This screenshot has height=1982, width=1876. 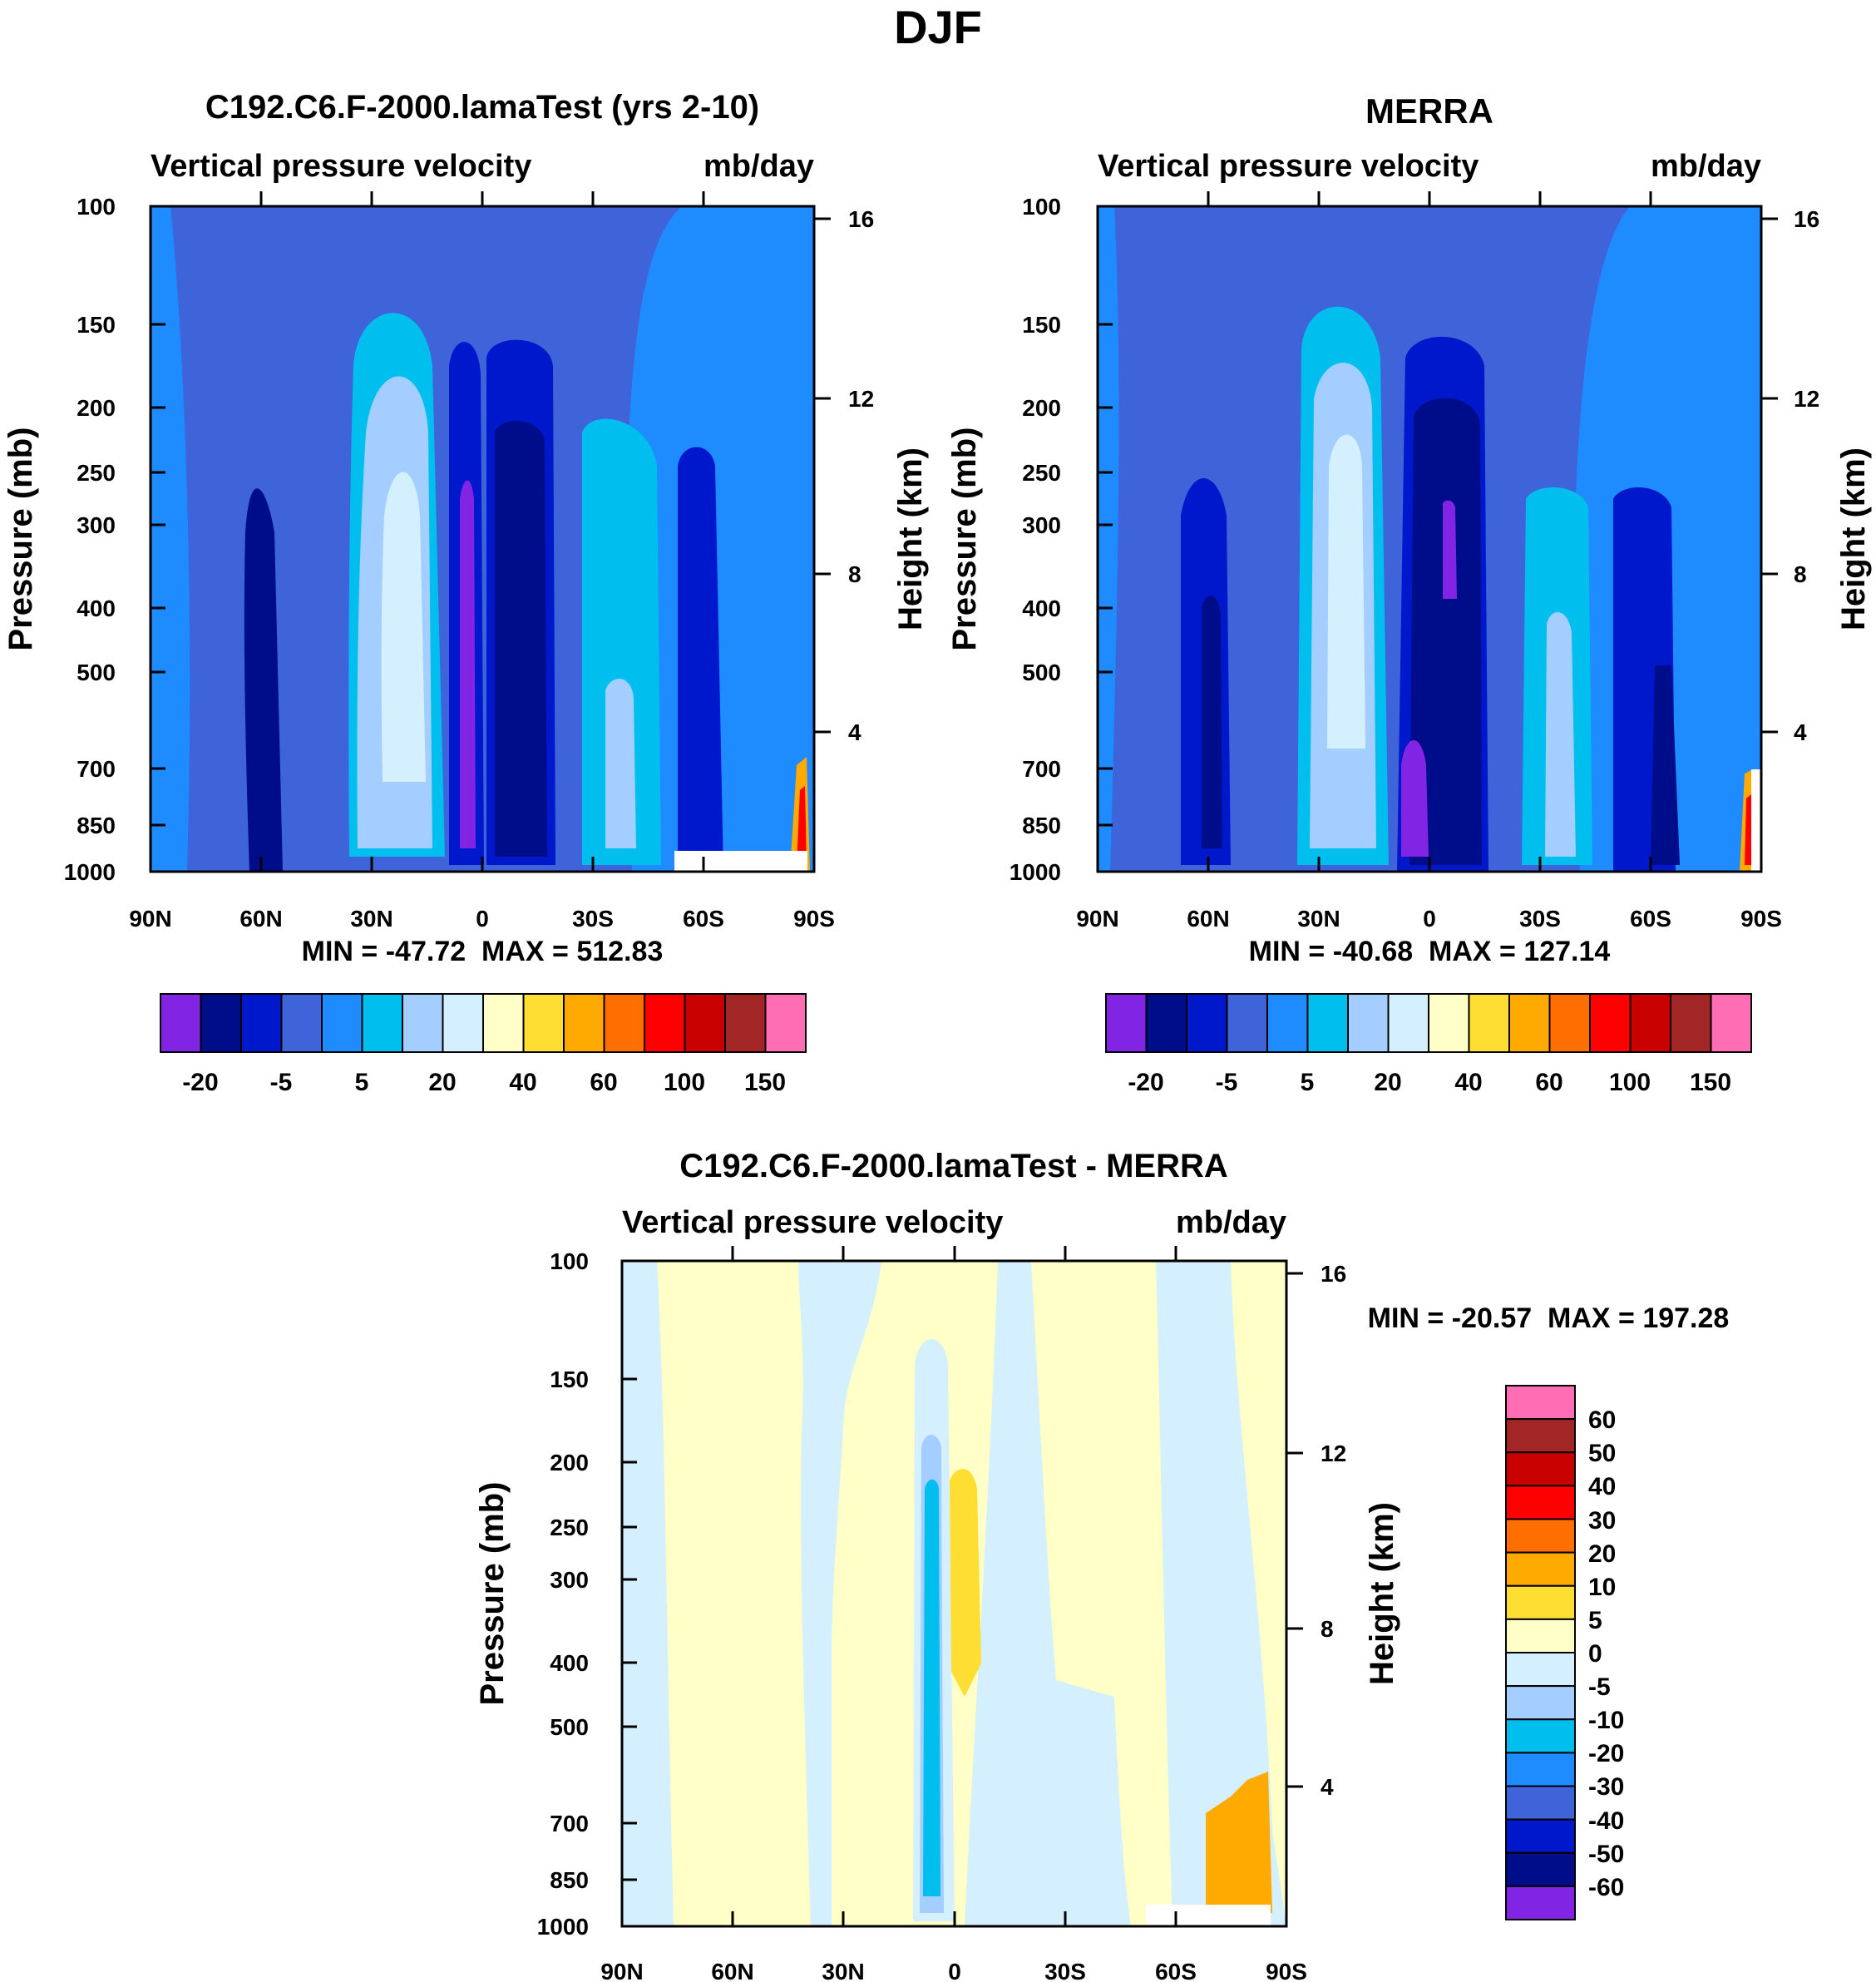 What do you see at coordinates (1041, 207) in the screenshot?
I see `y-tick-label: 100` at bounding box center [1041, 207].